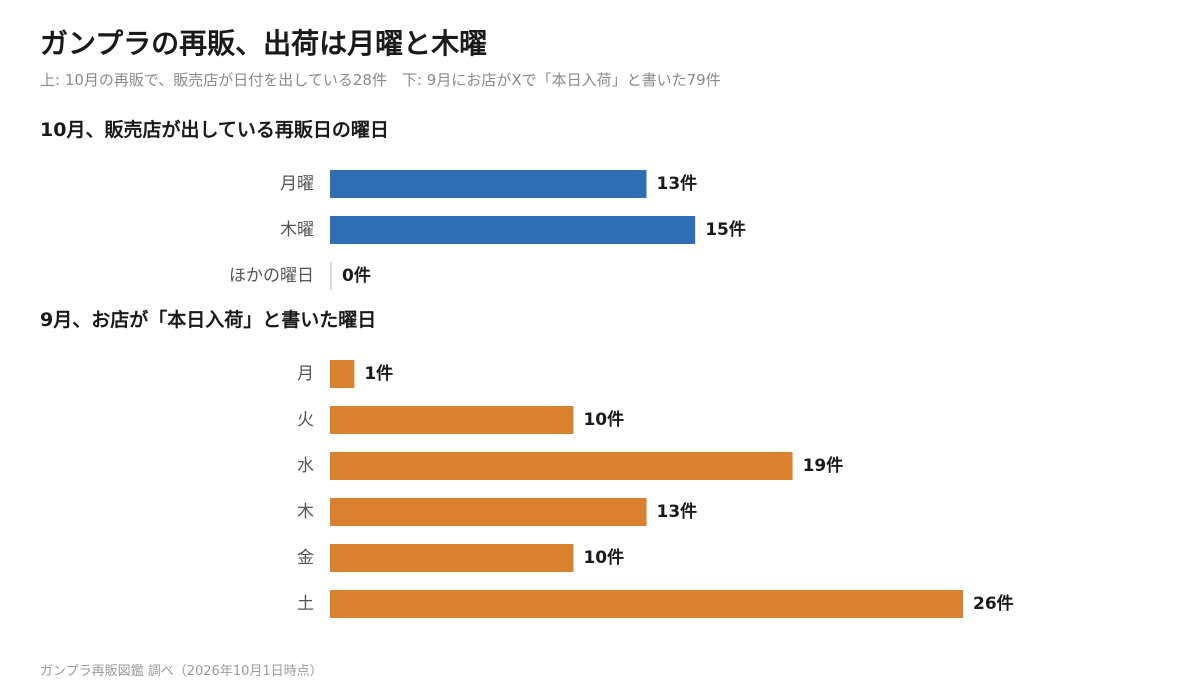 Image resolution: width=1200 pixels, height=696 pixels. I want to click on category-label: 木, so click(305, 512).